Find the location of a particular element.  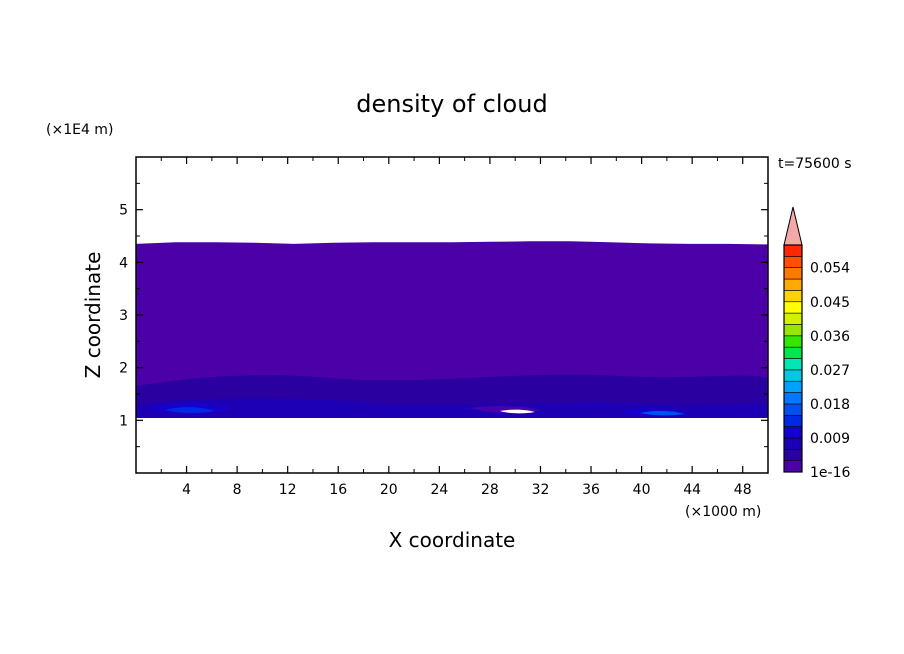

x-unit-label: (×1000 m) is located at coordinates (723, 512).